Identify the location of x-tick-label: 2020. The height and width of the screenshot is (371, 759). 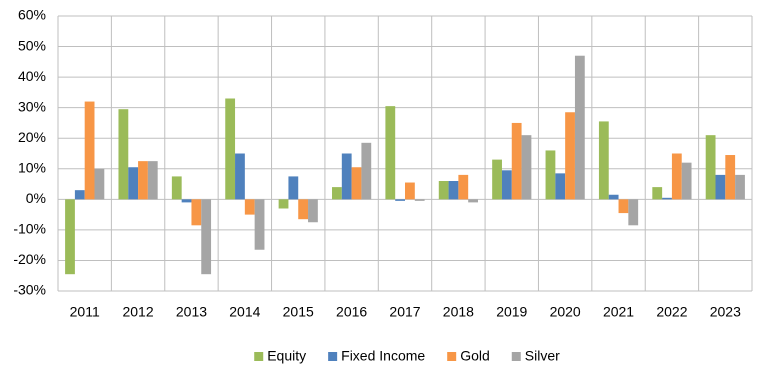
(565, 312).